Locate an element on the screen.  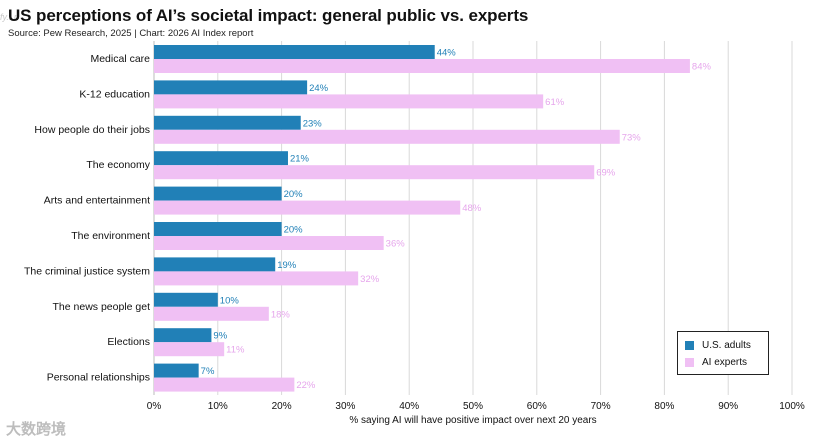
legend-label-ai-experts: AI experts is located at coordinates (725, 362).